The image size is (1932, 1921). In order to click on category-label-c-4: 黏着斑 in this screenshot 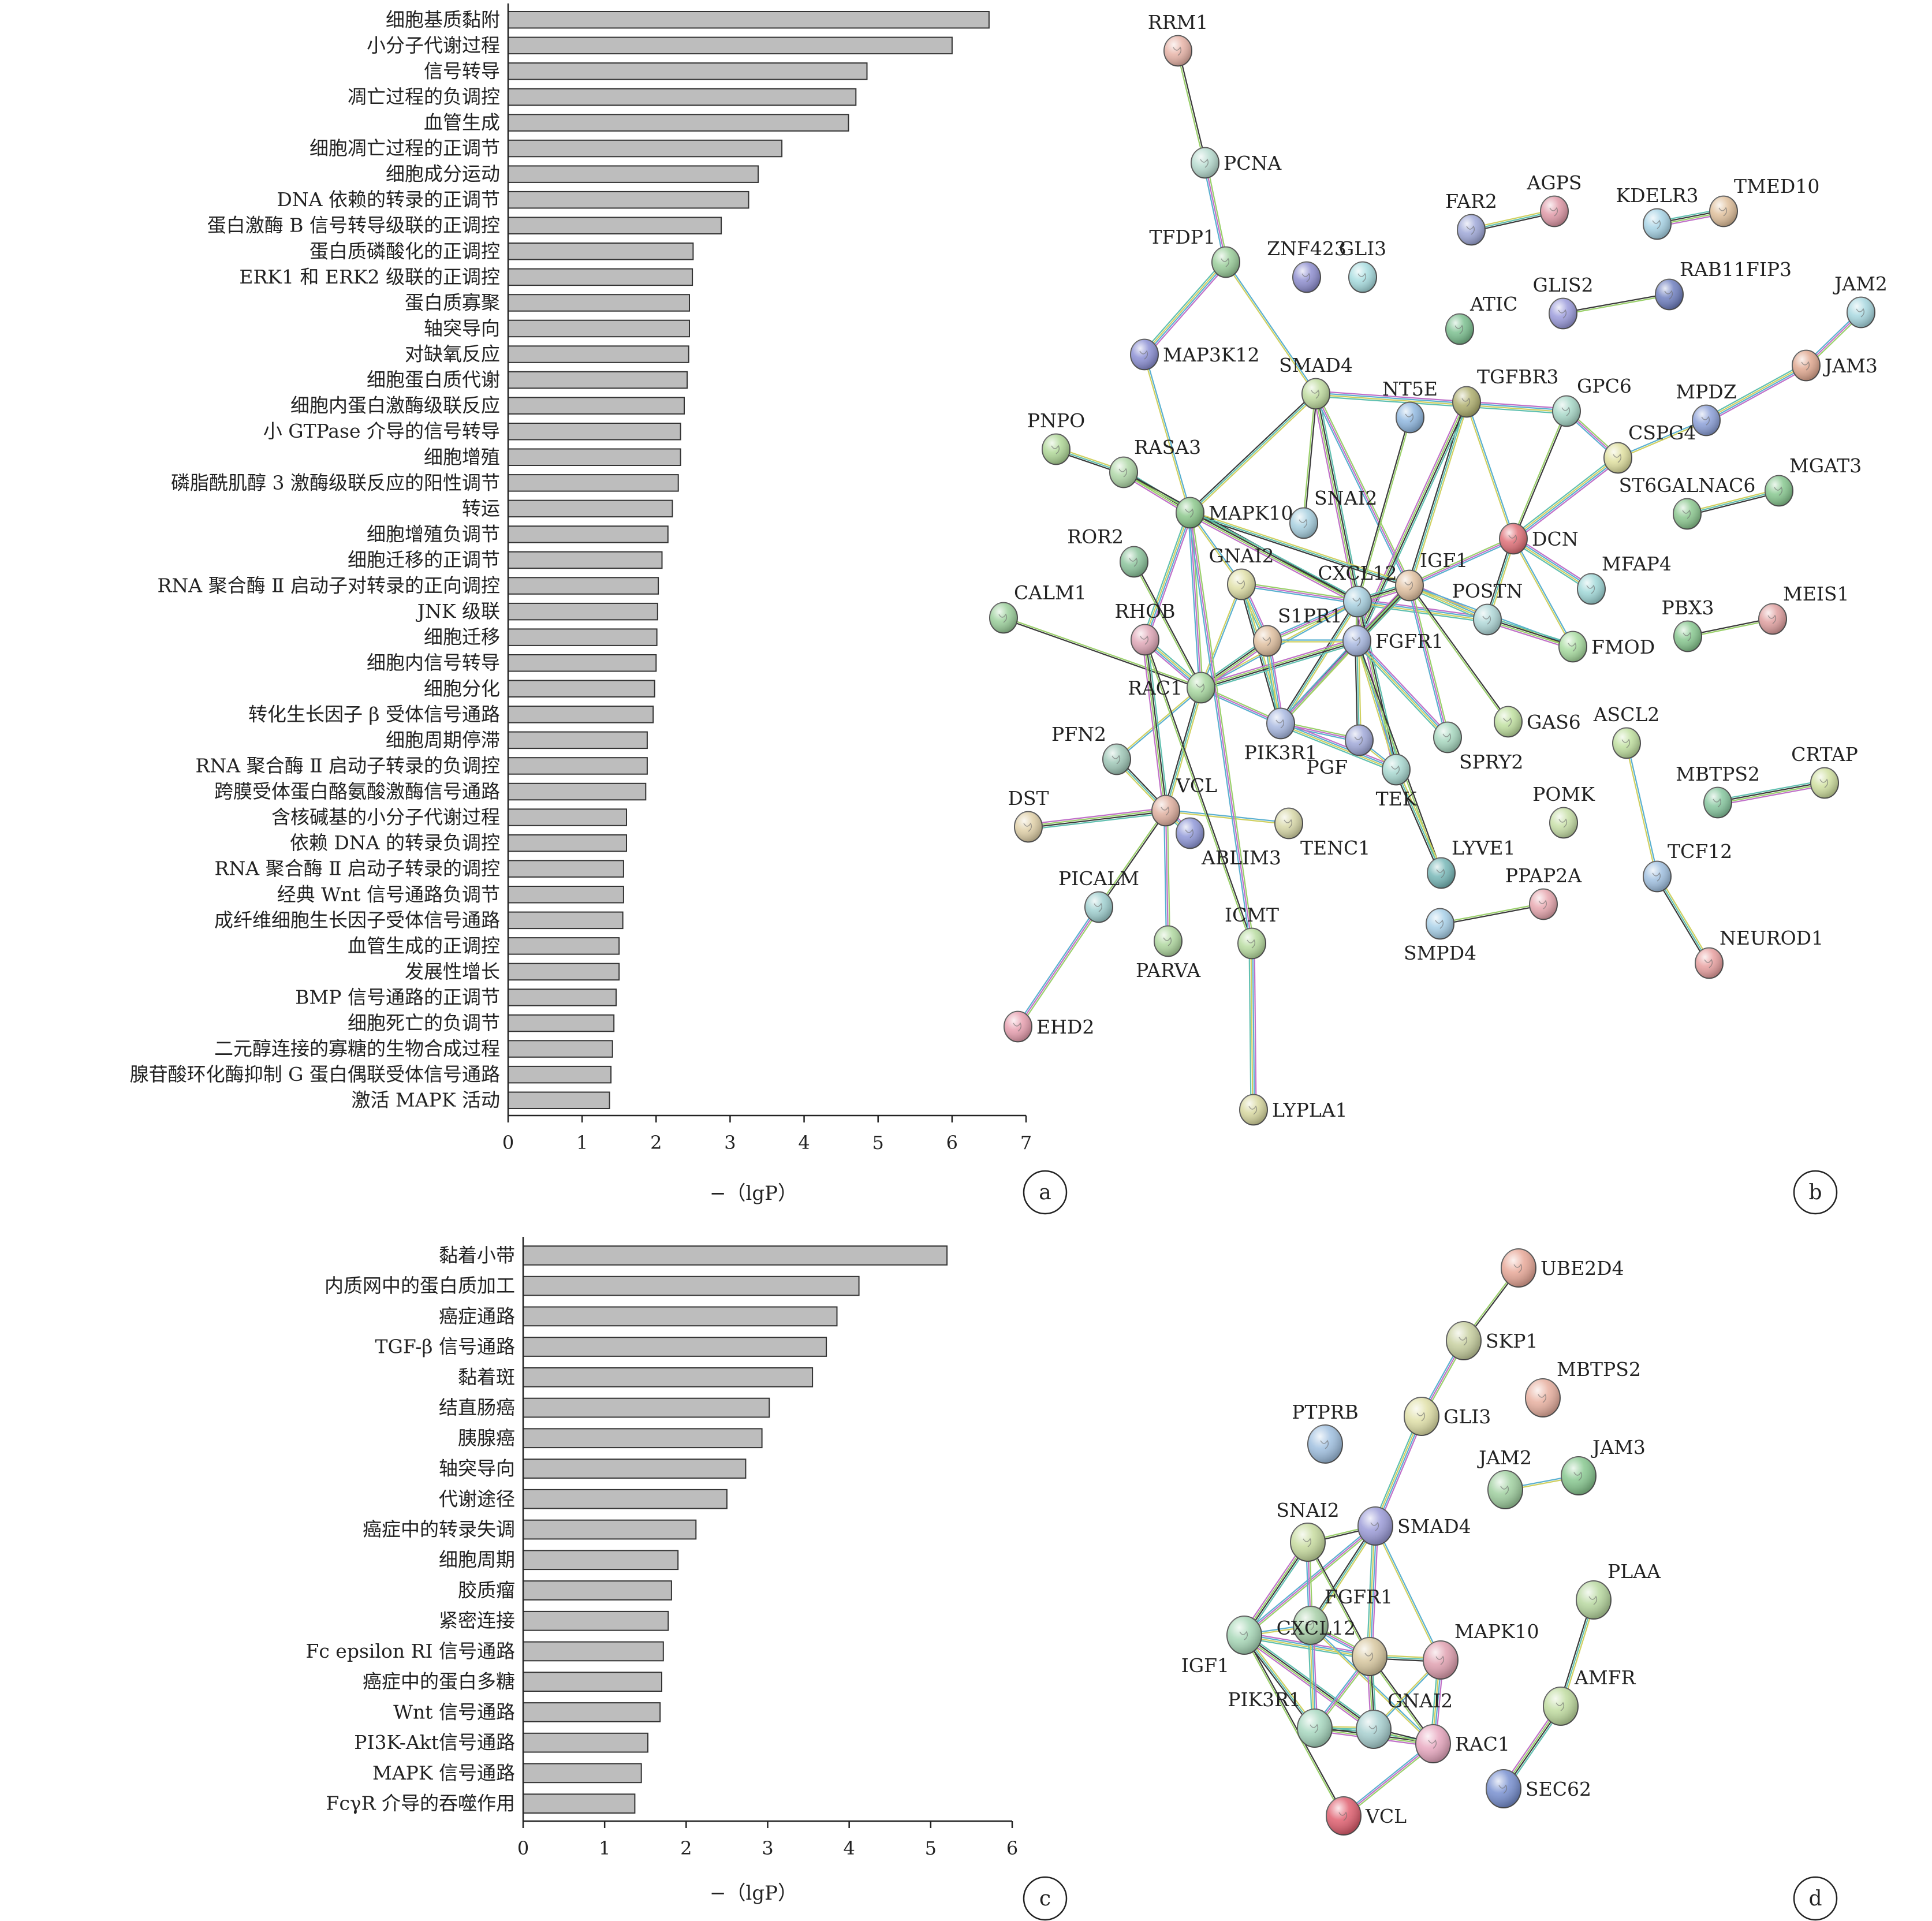, I will do `click(486, 1377)`.